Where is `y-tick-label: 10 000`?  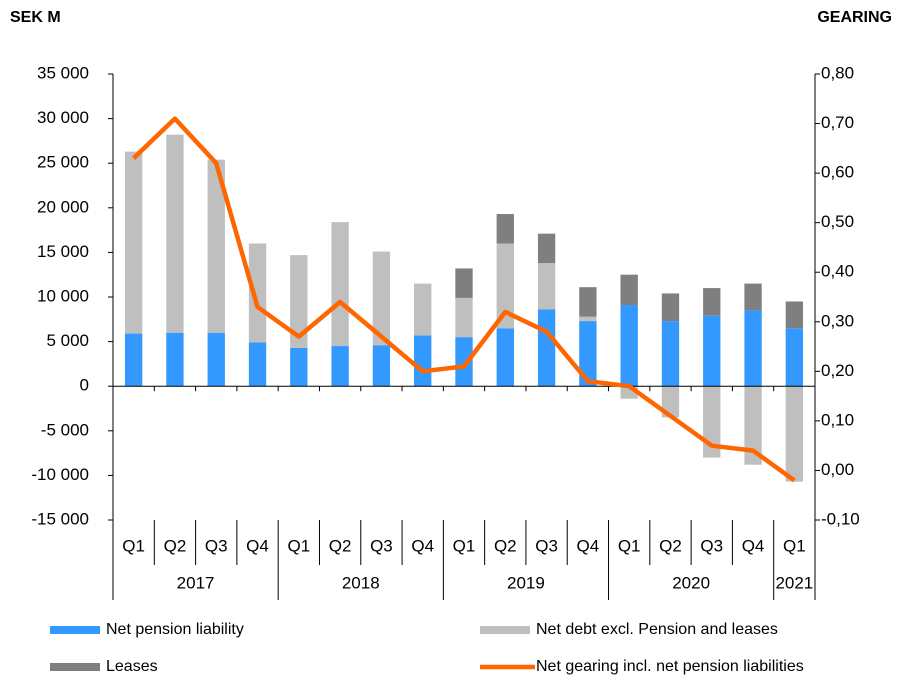
y-tick-label: 10 000 is located at coordinates (63, 295).